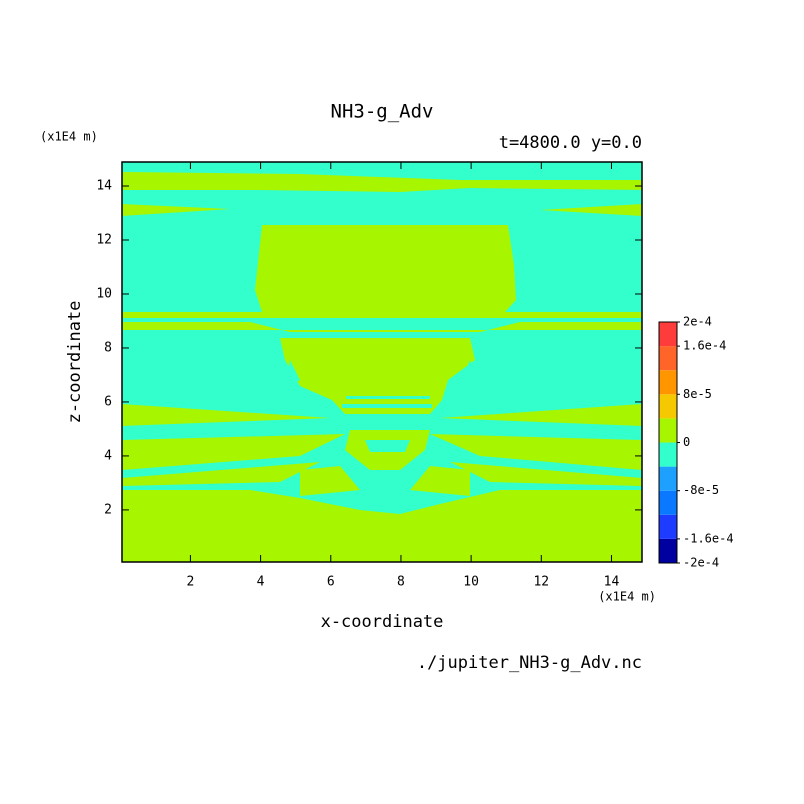  What do you see at coordinates (75, 362) in the screenshot?
I see `y-axis-label: z-coordinate` at bounding box center [75, 362].